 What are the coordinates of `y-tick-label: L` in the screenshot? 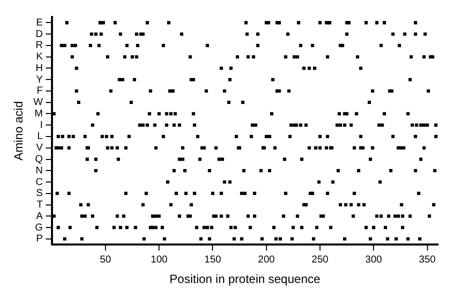 It's located at (40, 136).